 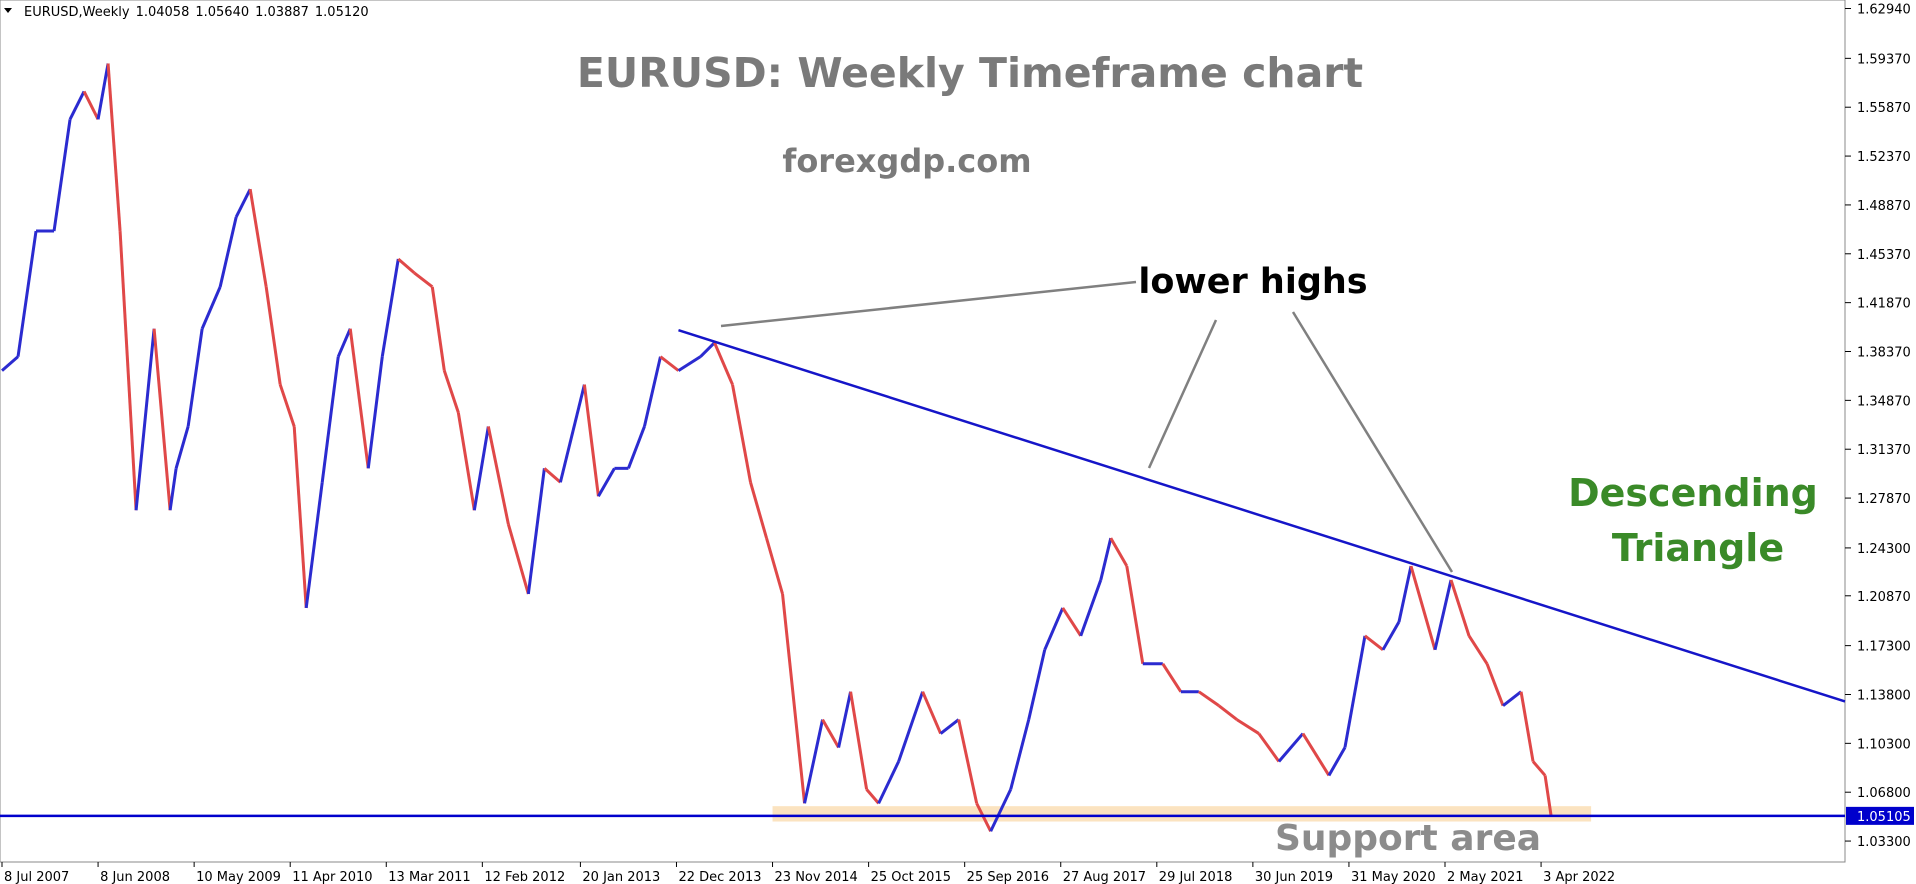 What do you see at coordinates (1008, 877) in the screenshot?
I see `x-tick-label: 25 Sep 2016` at bounding box center [1008, 877].